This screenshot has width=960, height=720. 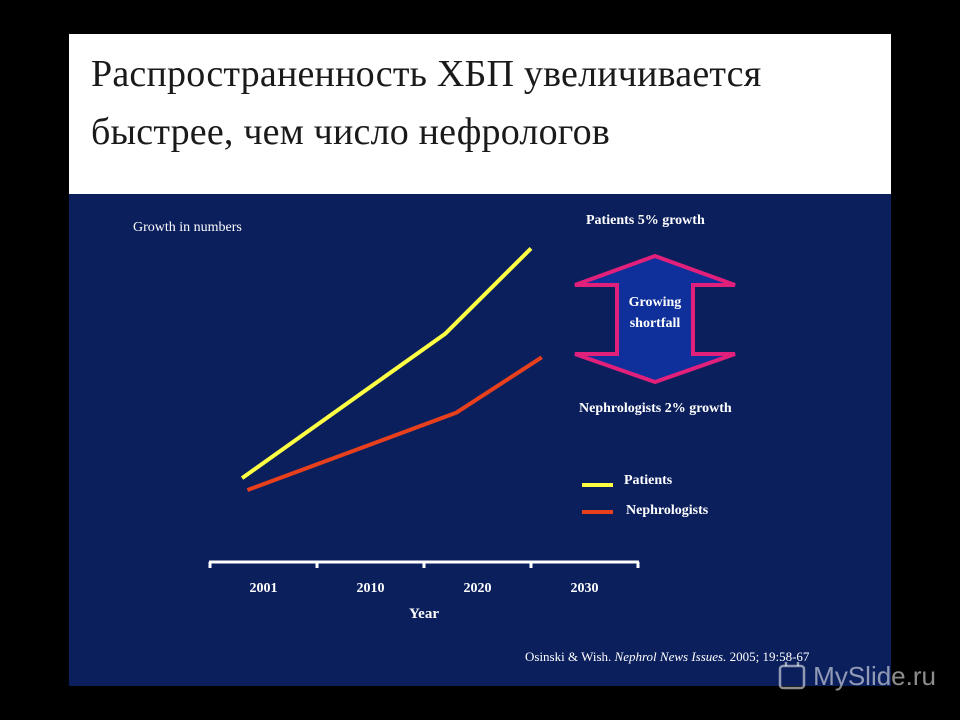 What do you see at coordinates (478, 588) in the screenshot?
I see `x-tick-label: 2020` at bounding box center [478, 588].